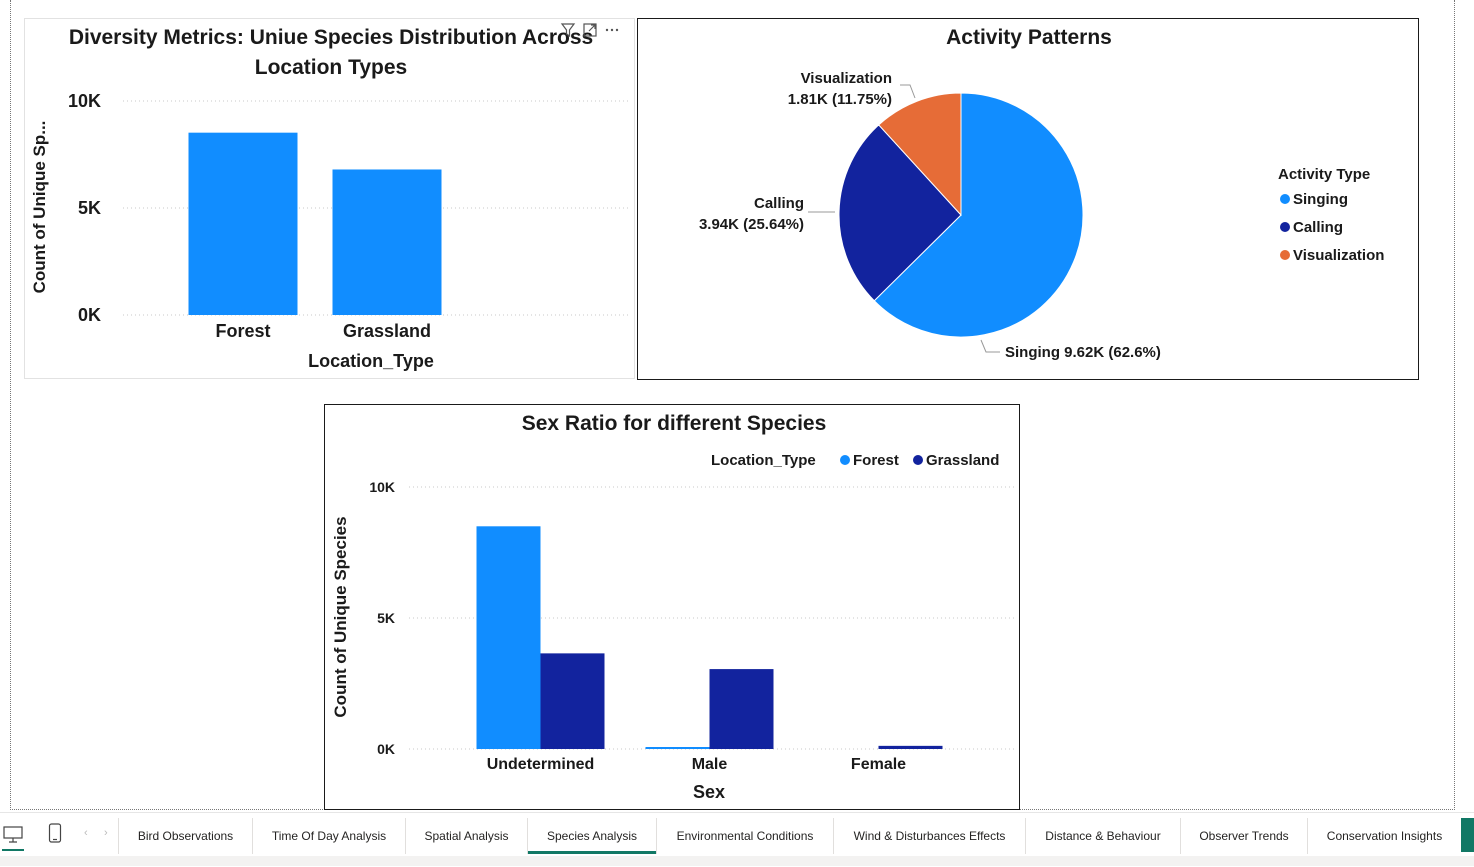  I want to click on pie-slice-singing, so click(978, 215).